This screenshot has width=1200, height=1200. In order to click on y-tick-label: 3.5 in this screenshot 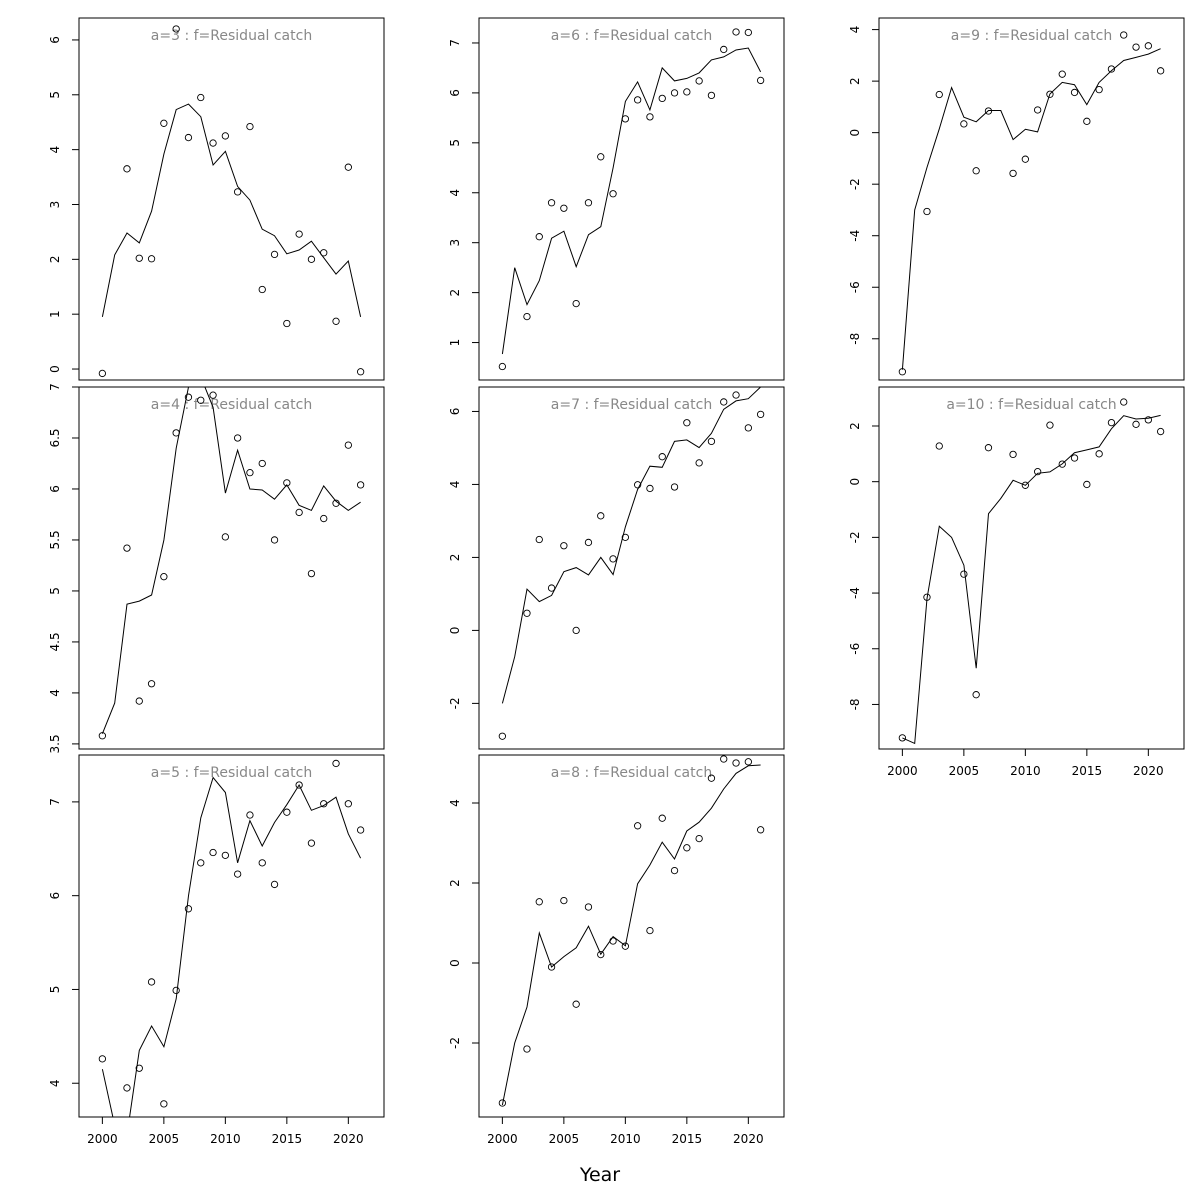, I will do `click(55, 743)`.